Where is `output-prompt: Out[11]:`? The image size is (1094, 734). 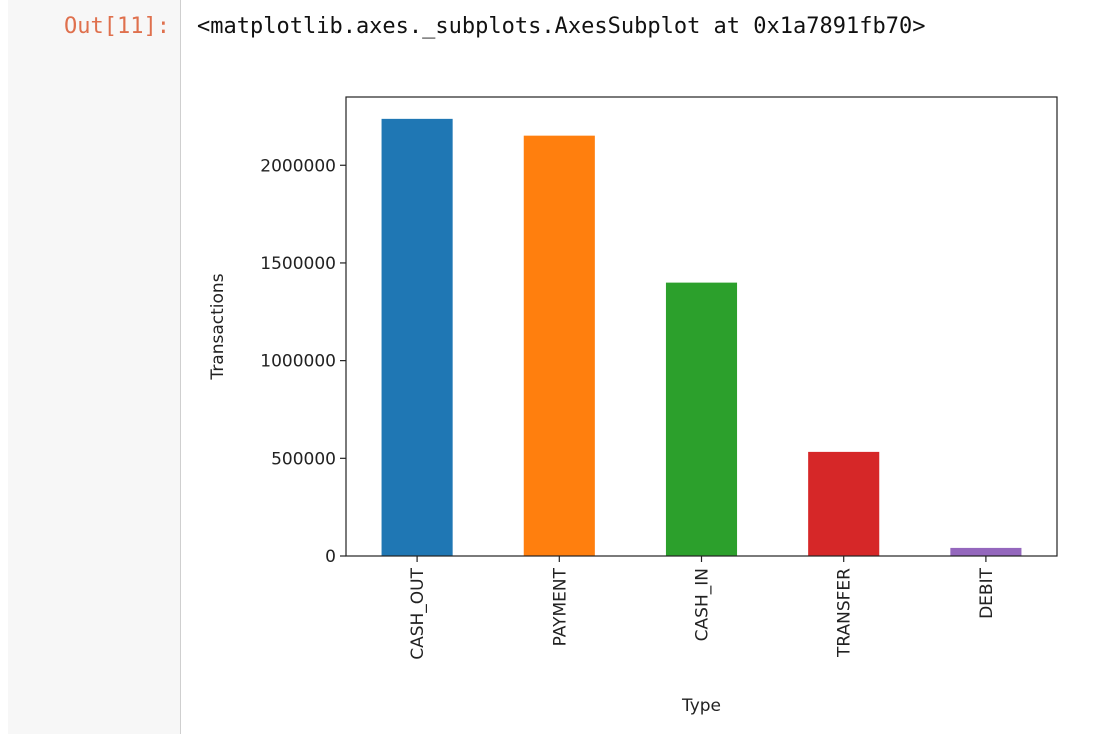
output-prompt: Out[11]: is located at coordinates (117, 26).